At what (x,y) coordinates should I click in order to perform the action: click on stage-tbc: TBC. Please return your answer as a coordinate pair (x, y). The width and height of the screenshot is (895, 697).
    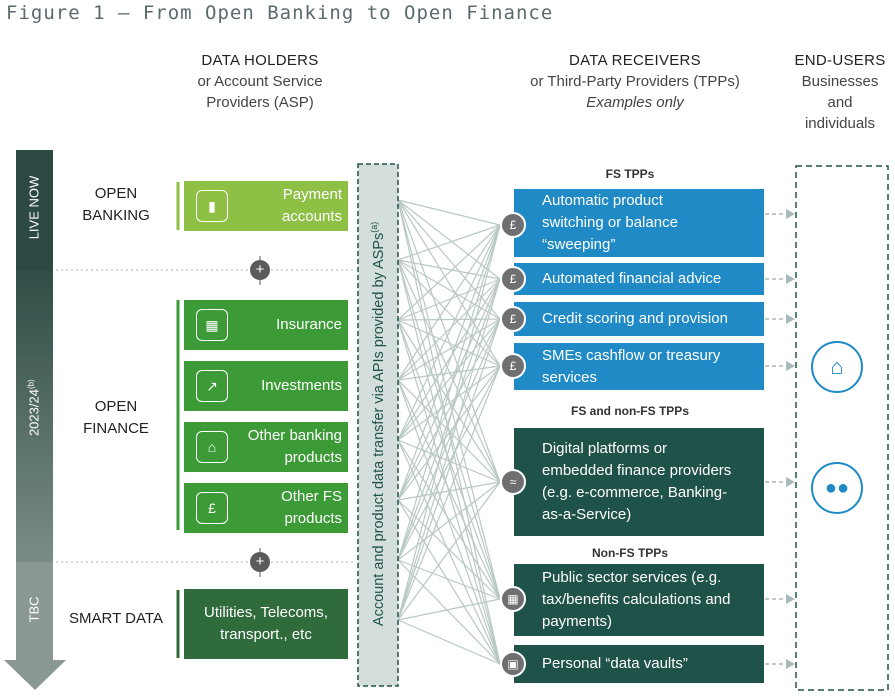
    Looking at the image, I should click on (34, 612).